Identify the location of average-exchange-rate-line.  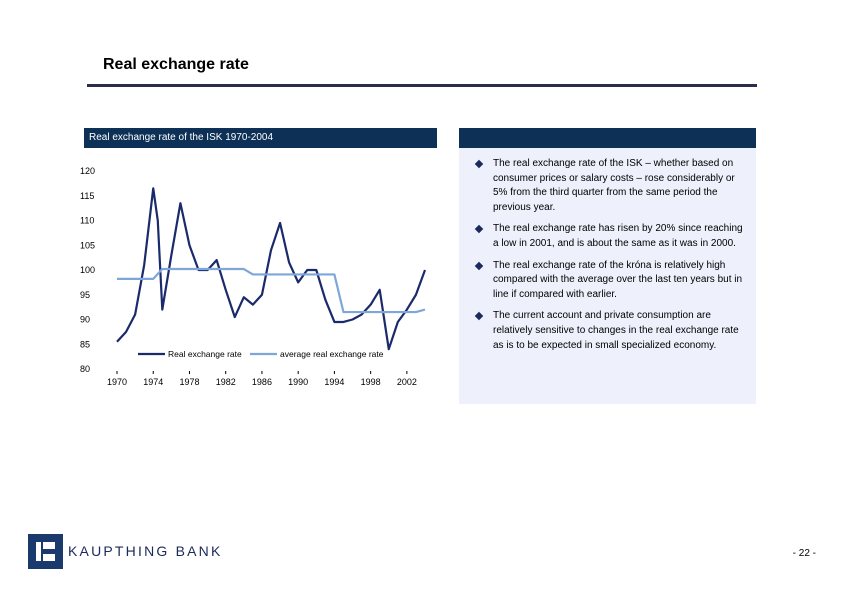
(271, 290).